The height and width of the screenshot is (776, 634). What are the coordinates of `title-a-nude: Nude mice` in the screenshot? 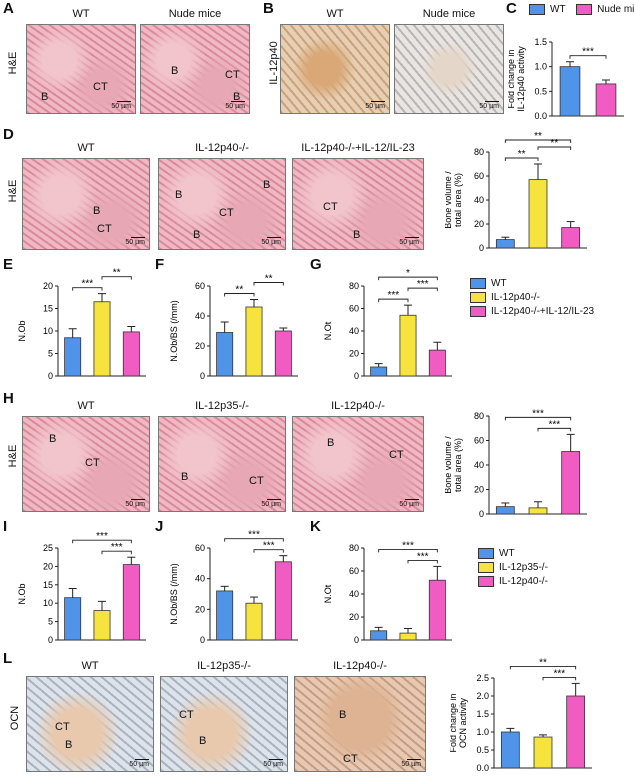 It's located at (195, 14).